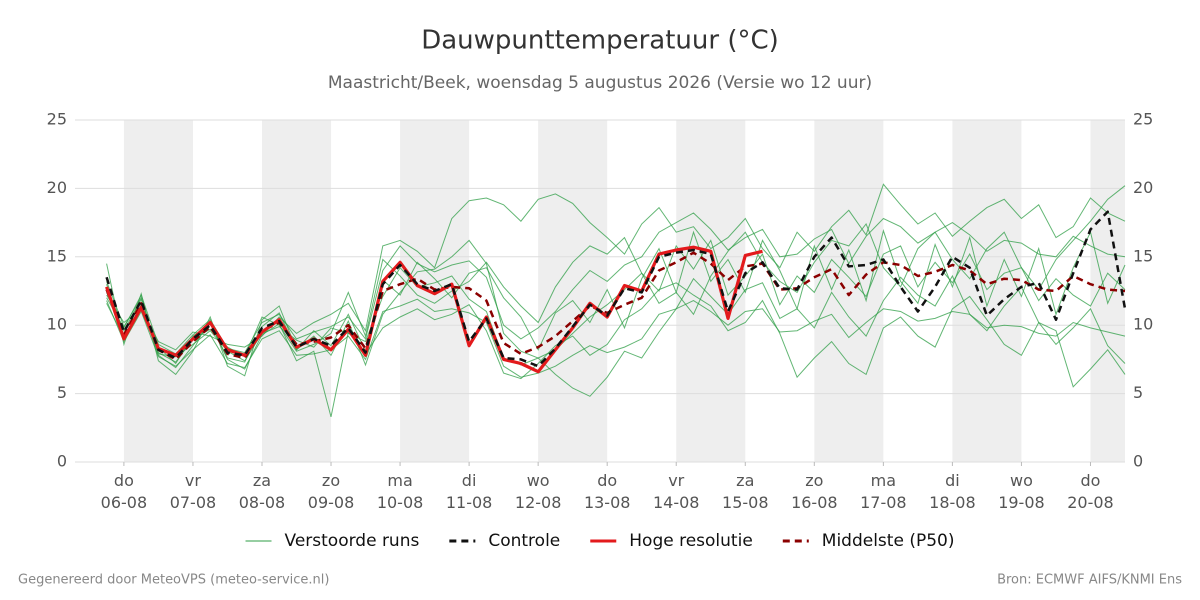 The height and width of the screenshot is (600, 1200). I want to click on x-tick-label: ma 10-08, so click(400, 491).